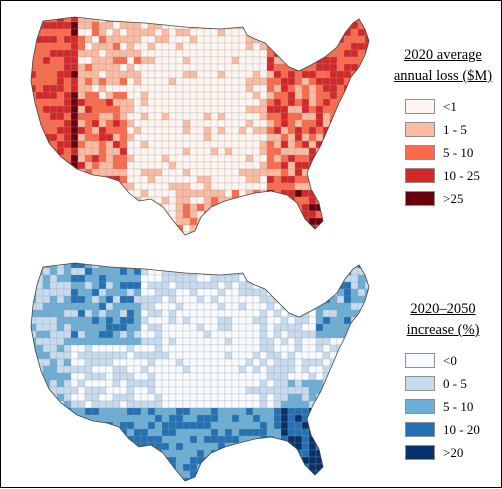 This screenshot has width=502, height=489. I want to click on legend-title-line1: 2020 average, so click(443, 55).